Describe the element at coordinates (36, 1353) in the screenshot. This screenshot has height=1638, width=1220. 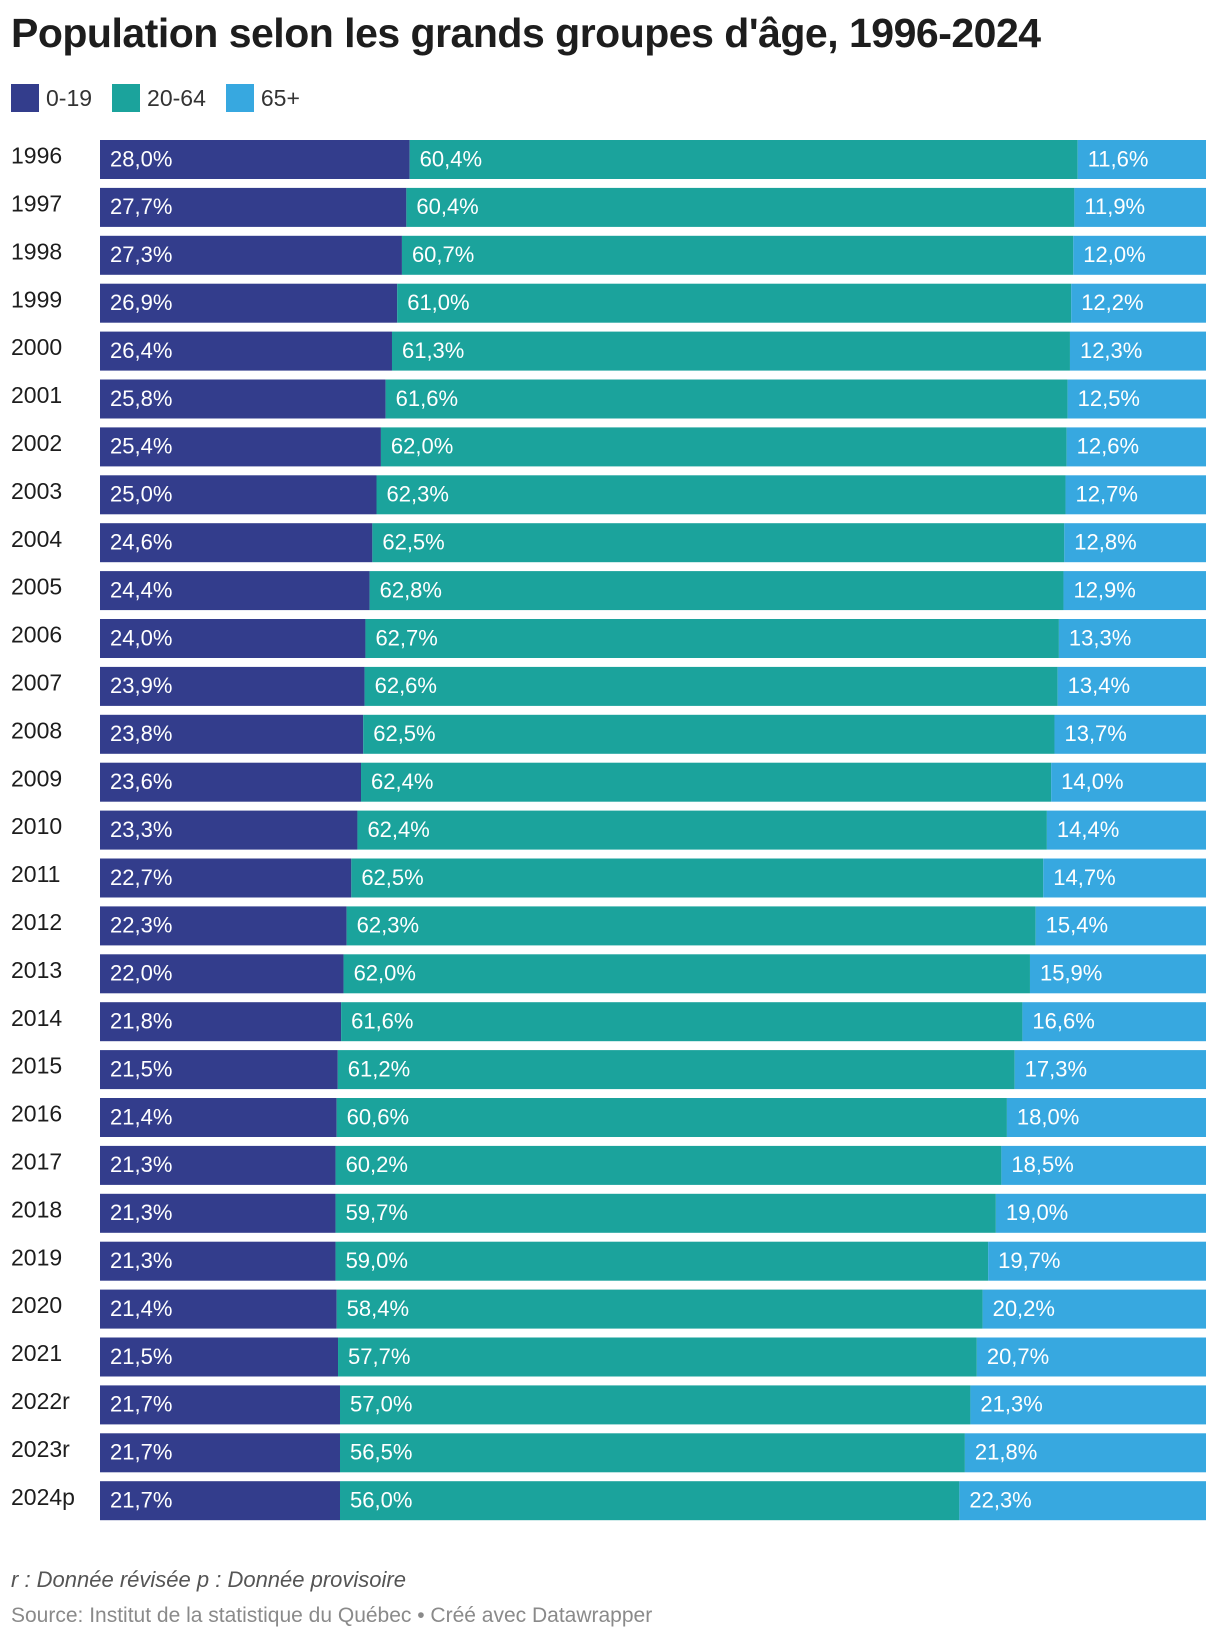
I see `year-label: 2021` at that location.